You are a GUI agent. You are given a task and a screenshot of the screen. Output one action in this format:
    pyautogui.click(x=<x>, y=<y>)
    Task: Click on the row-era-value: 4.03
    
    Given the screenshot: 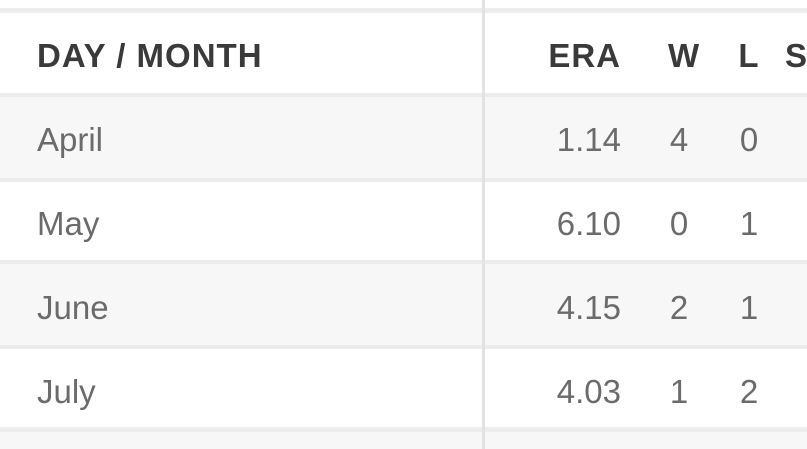 What is the action you would take?
    pyautogui.click(x=588, y=391)
    